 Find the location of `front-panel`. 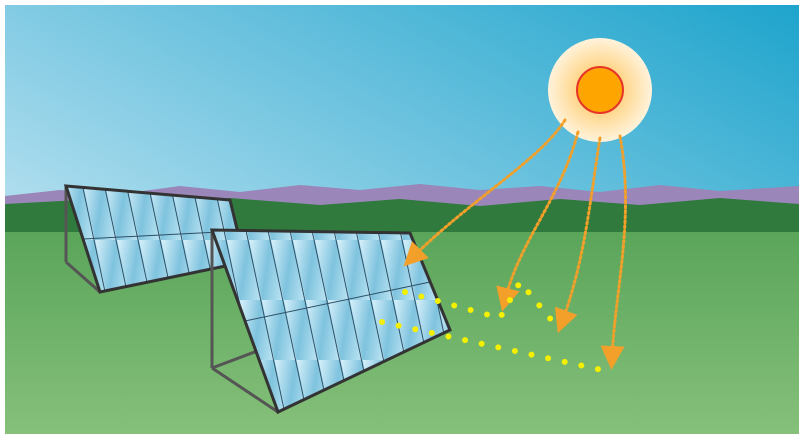

front-panel is located at coordinates (330, 321).